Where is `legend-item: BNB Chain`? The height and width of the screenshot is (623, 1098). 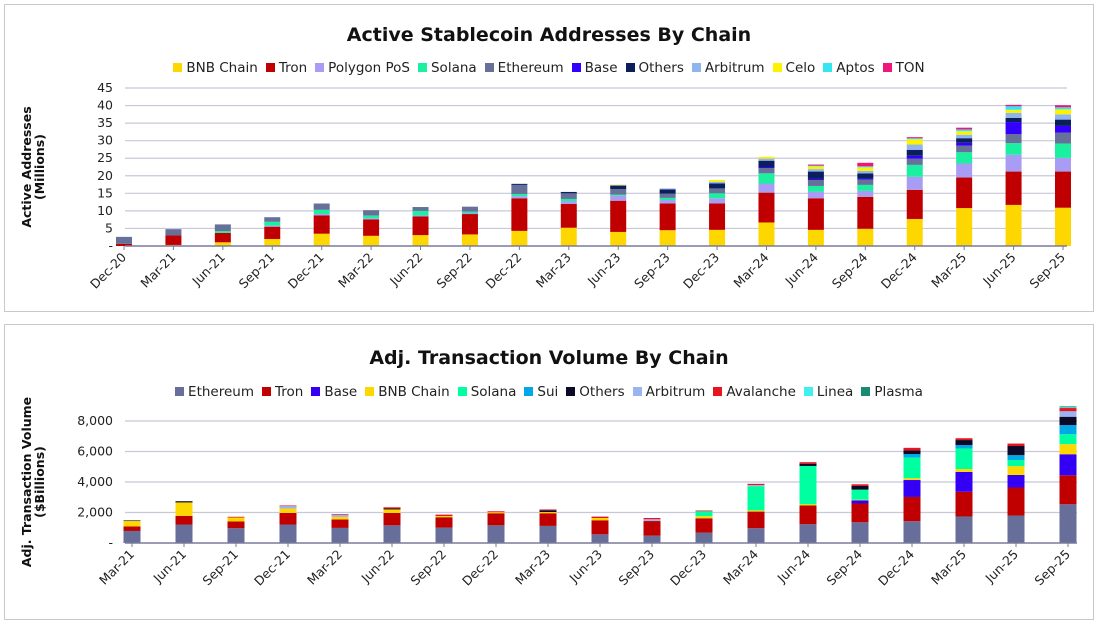
legend-item: BNB Chain is located at coordinates (215, 68).